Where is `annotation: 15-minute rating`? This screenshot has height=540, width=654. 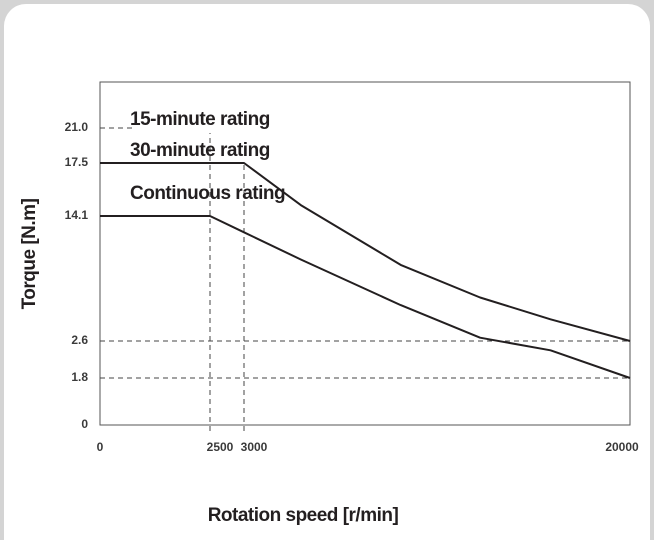
annotation: 15-minute rating is located at coordinates (200, 119).